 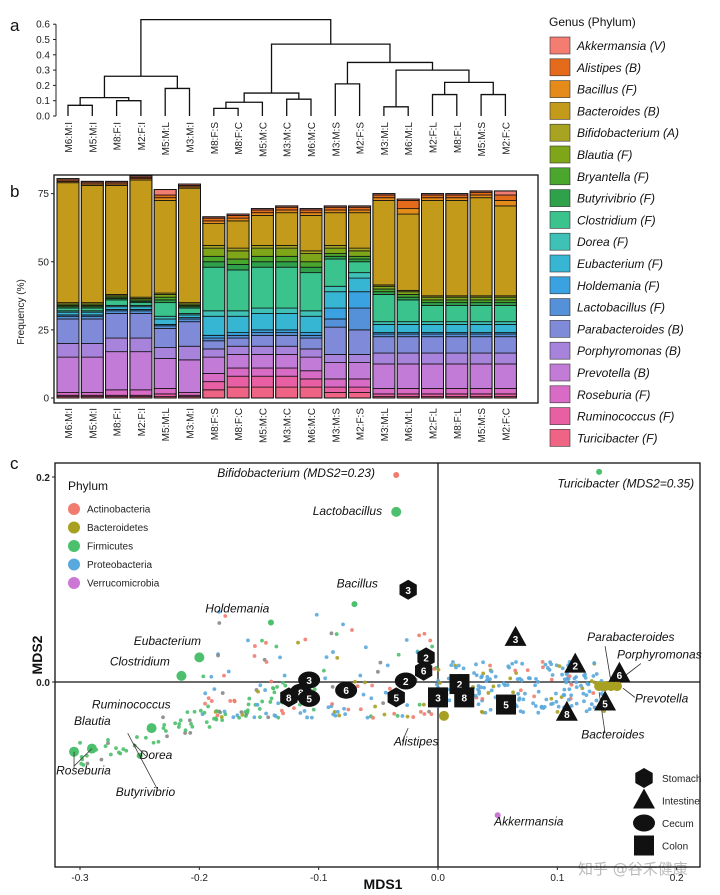 What do you see at coordinates (385, 425) in the screenshot?
I see `bar-x-tick-label: M3:M:L` at bounding box center [385, 425].